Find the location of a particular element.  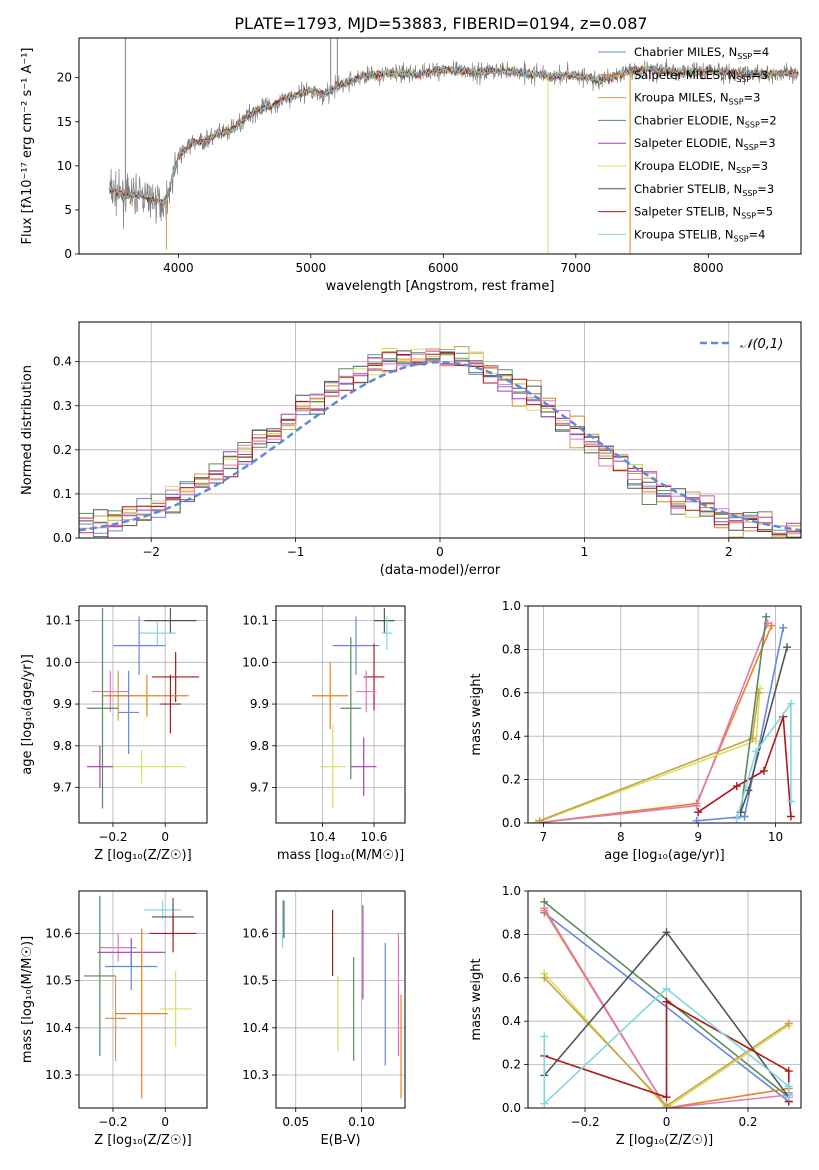

legend-label: Chabrier MILES, NSSP=4 is located at coordinates (701, 53).